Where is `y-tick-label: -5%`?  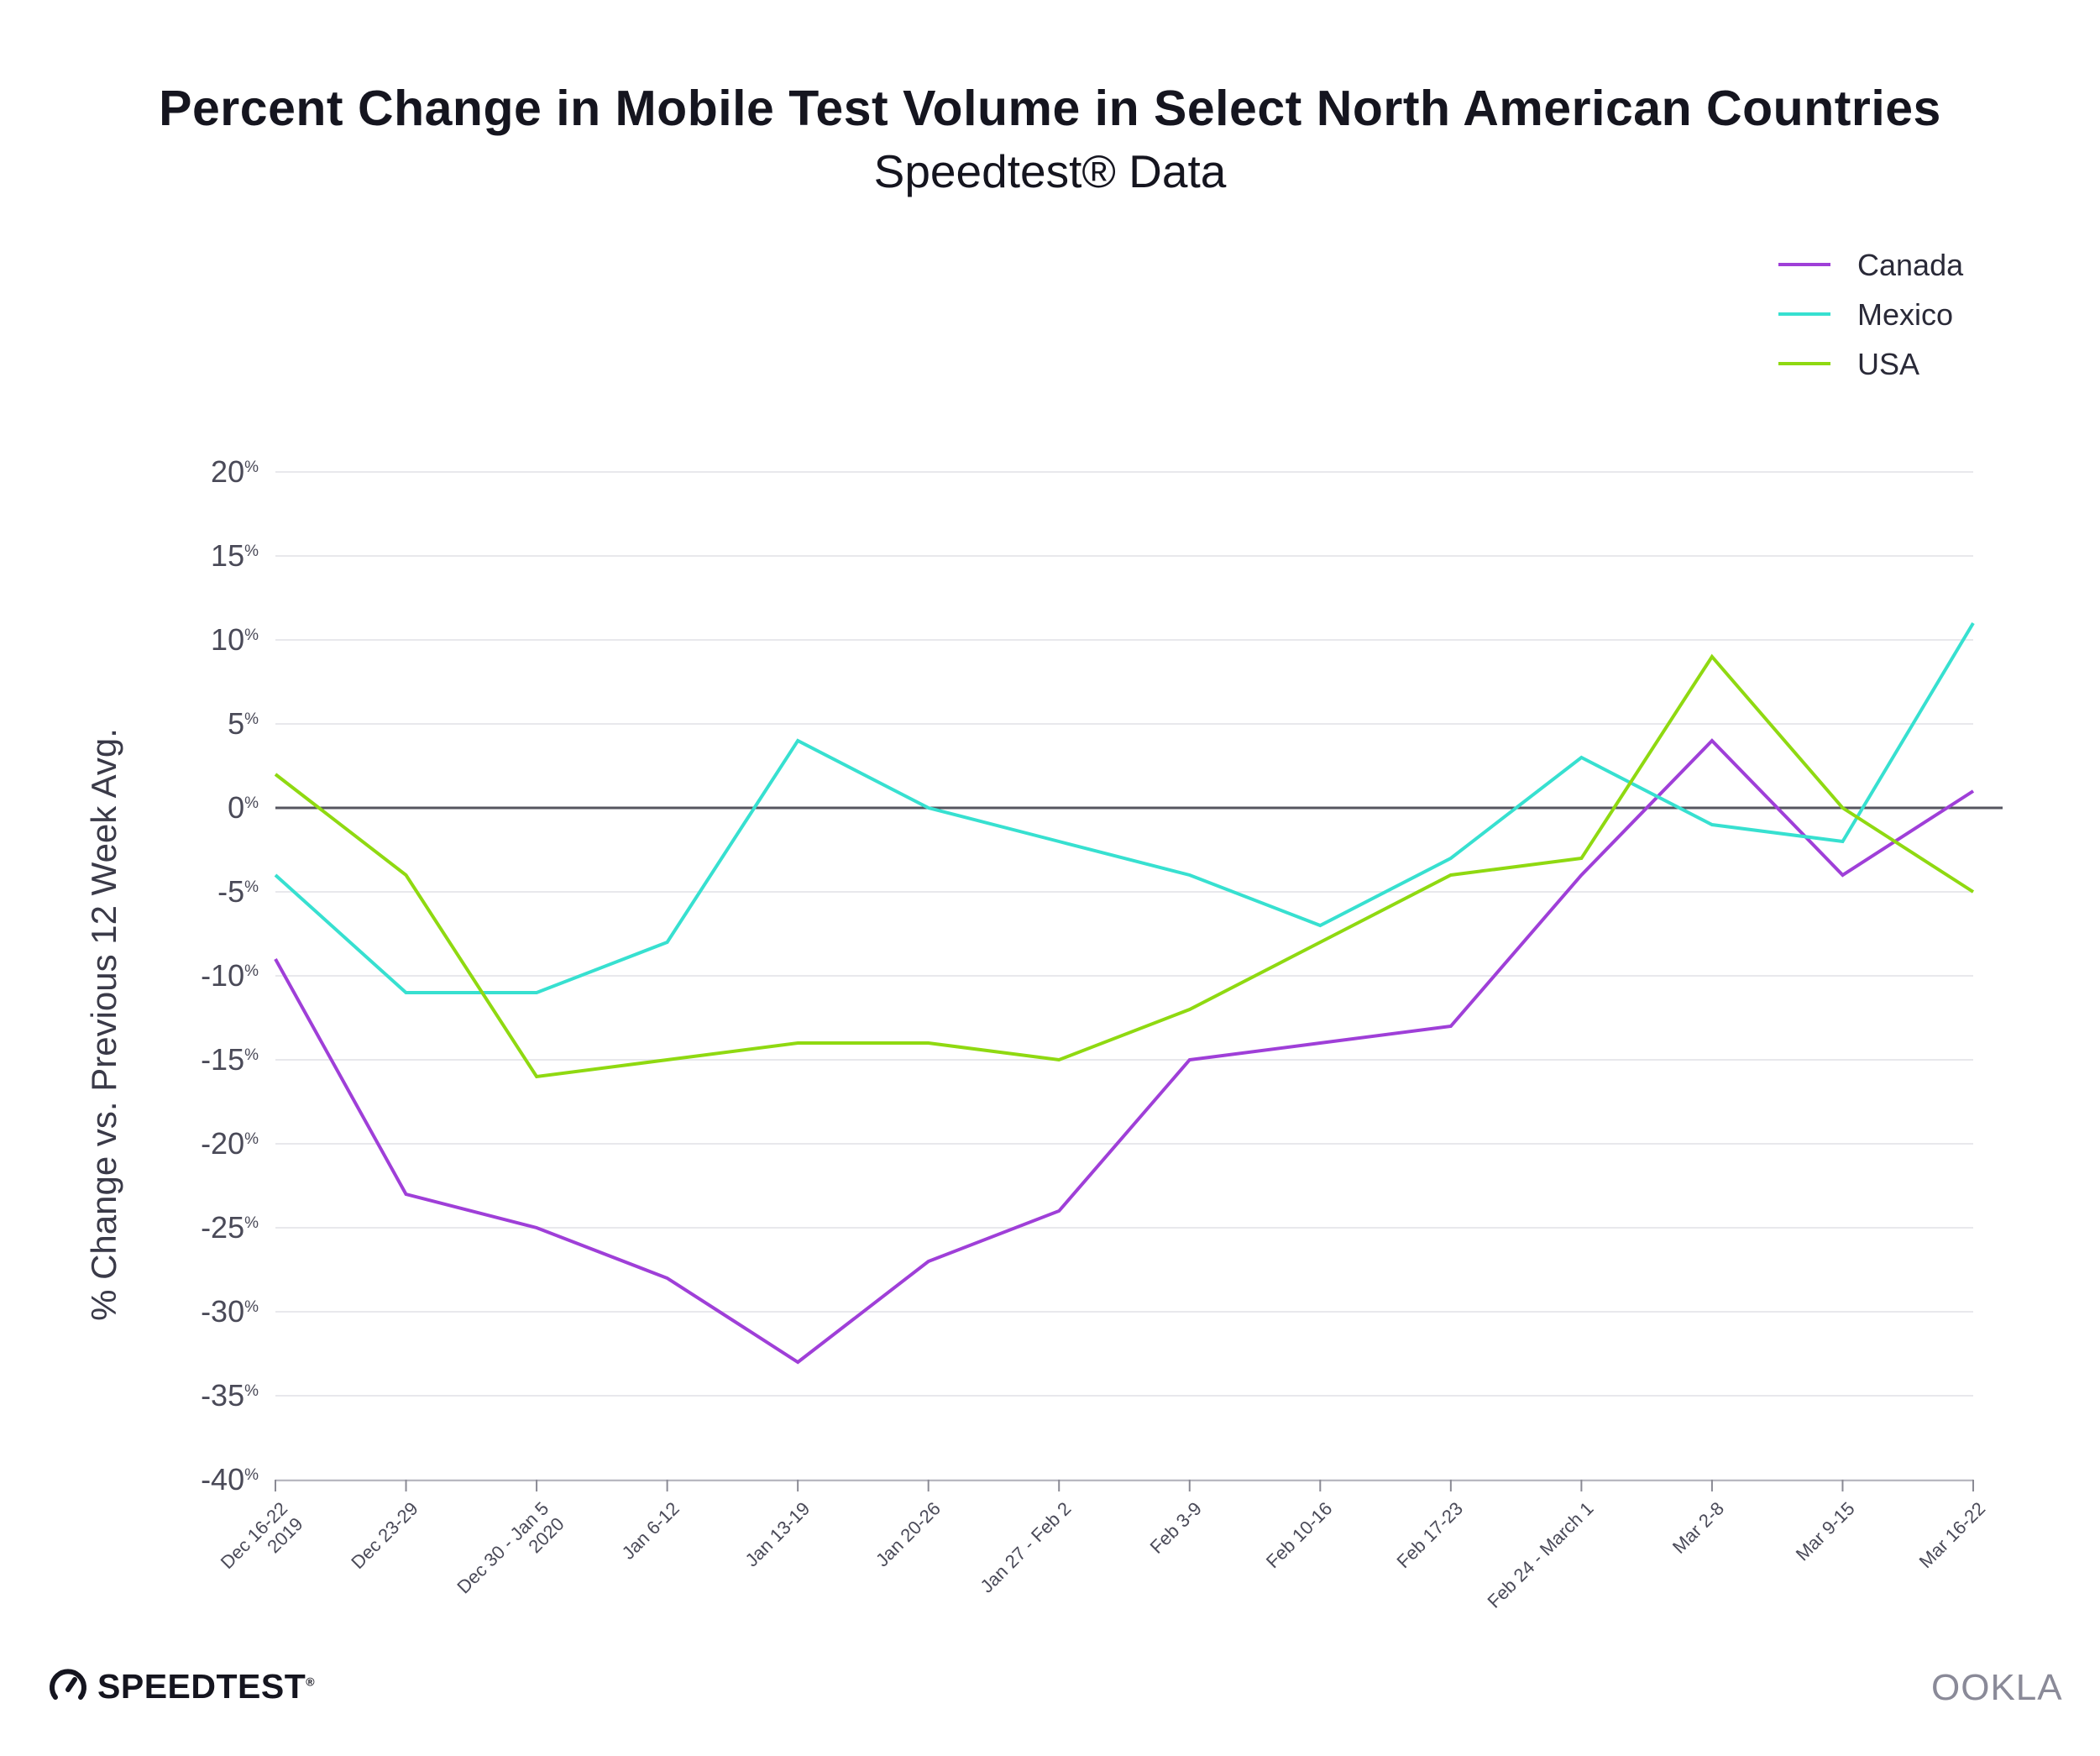 y-tick-label: -5% is located at coordinates (238, 892).